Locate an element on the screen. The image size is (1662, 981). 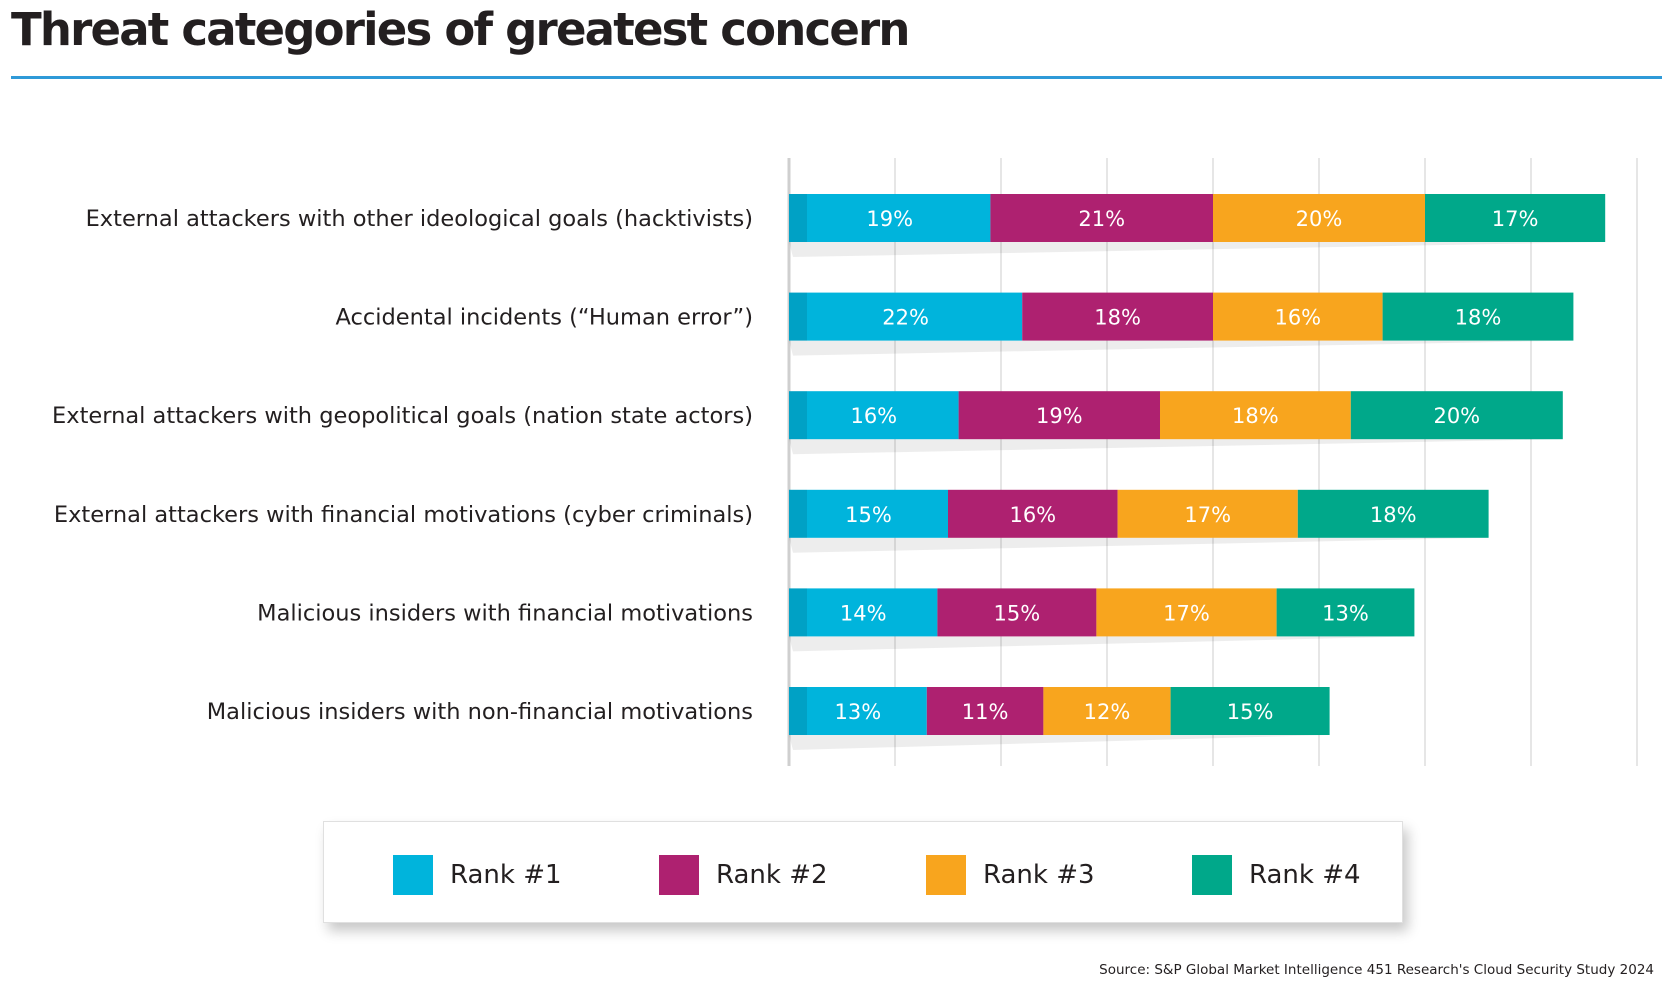
legend-label-rank-1: Rank #1 is located at coordinates (506, 875).